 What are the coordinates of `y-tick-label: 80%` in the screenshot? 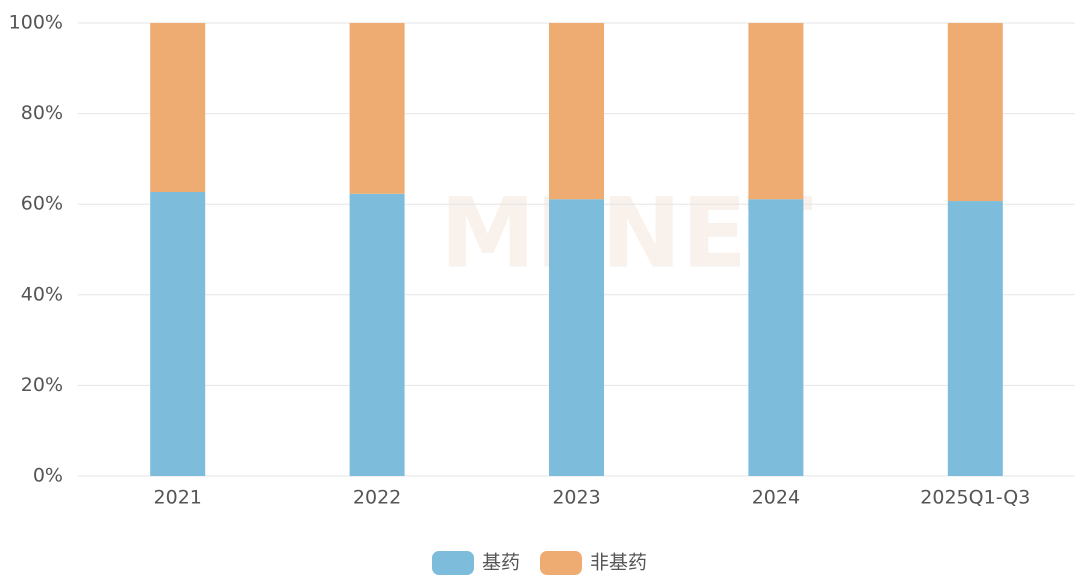 It's located at (42, 113).